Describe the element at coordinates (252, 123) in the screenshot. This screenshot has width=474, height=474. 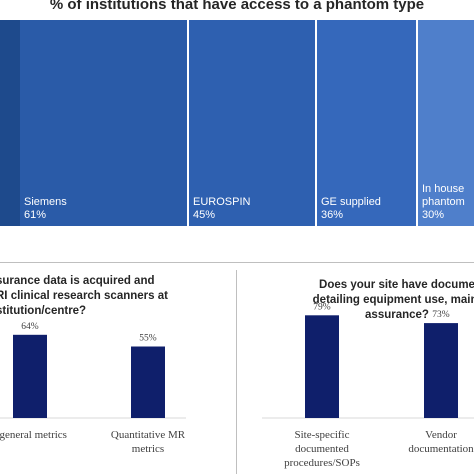
I see `treemap-tile-eurospin: EUROSPIN 45%` at that location.